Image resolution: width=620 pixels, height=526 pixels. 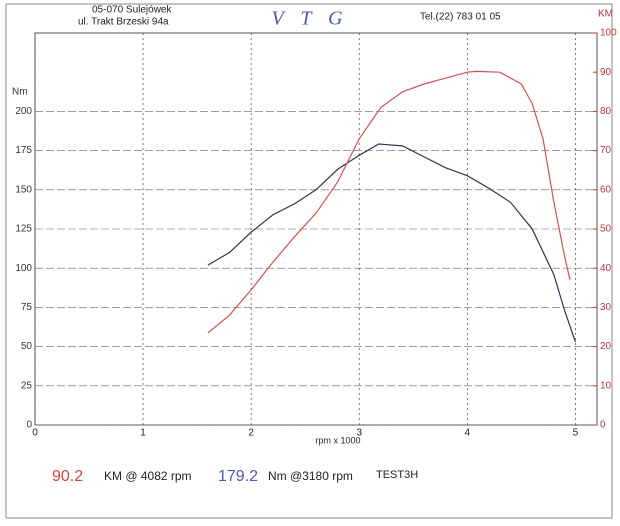 I want to click on y-tick-label: 50, so click(x=27, y=346).